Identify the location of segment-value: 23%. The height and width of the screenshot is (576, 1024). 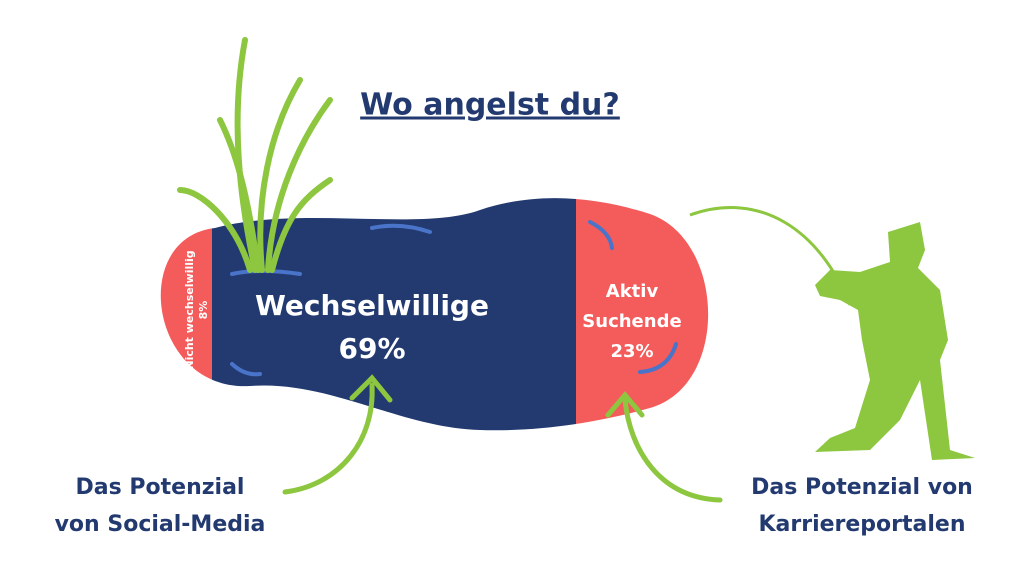
(631, 351).